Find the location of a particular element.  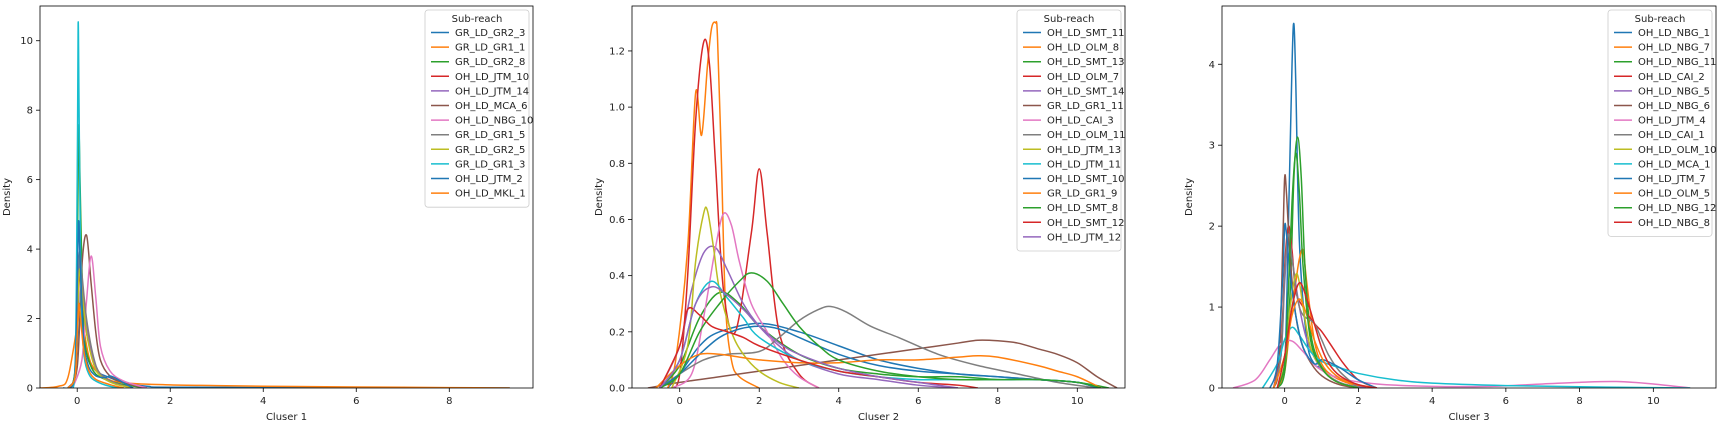

legend-entry: OH_LD_NBG_11 is located at coordinates (1677, 62).